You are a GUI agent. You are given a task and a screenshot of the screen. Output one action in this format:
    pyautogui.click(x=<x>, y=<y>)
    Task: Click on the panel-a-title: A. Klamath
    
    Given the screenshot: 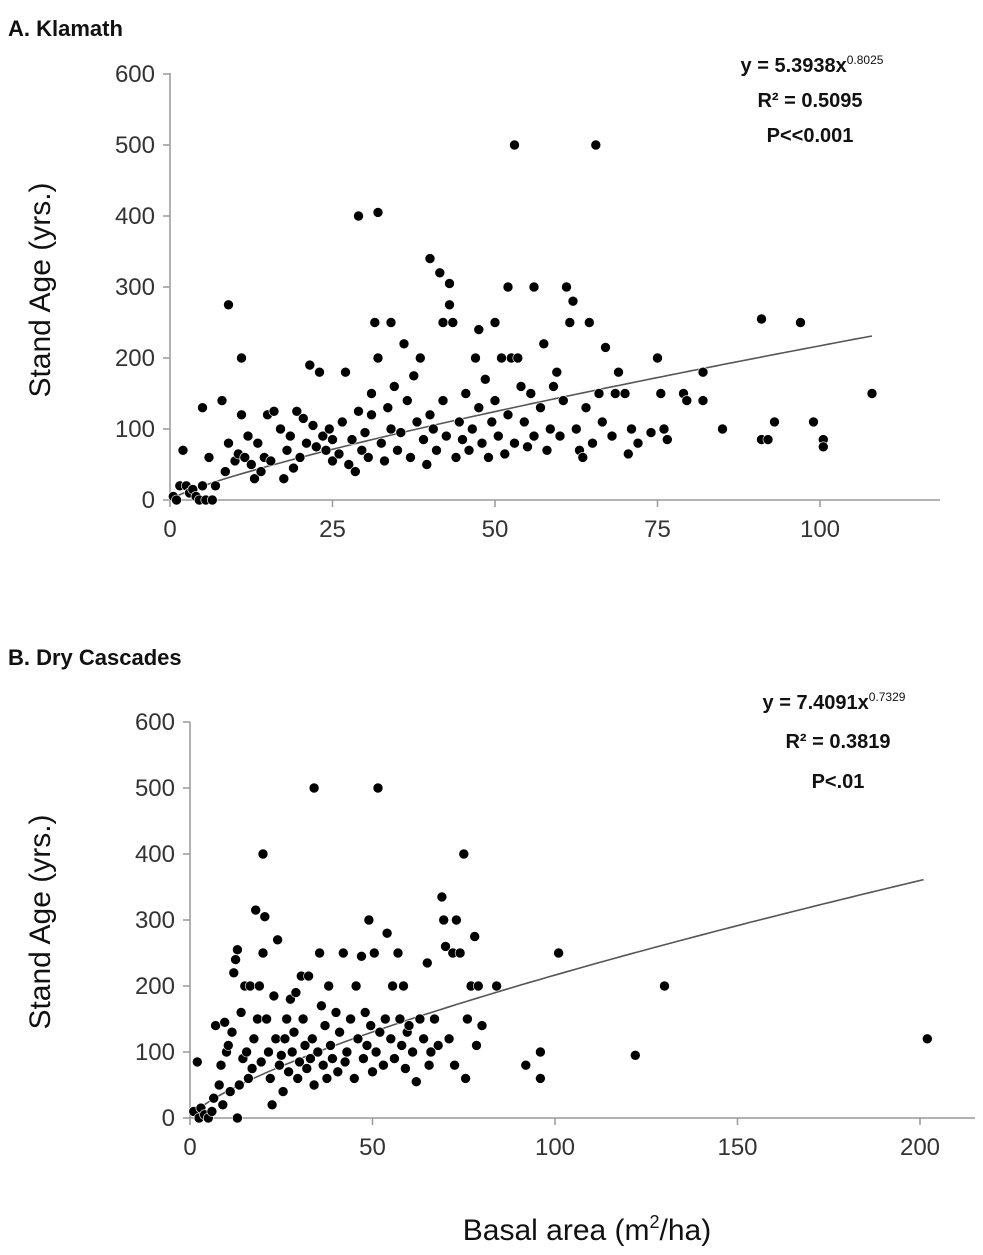 What is the action you would take?
    pyautogui.click(x=65, y=28)
    